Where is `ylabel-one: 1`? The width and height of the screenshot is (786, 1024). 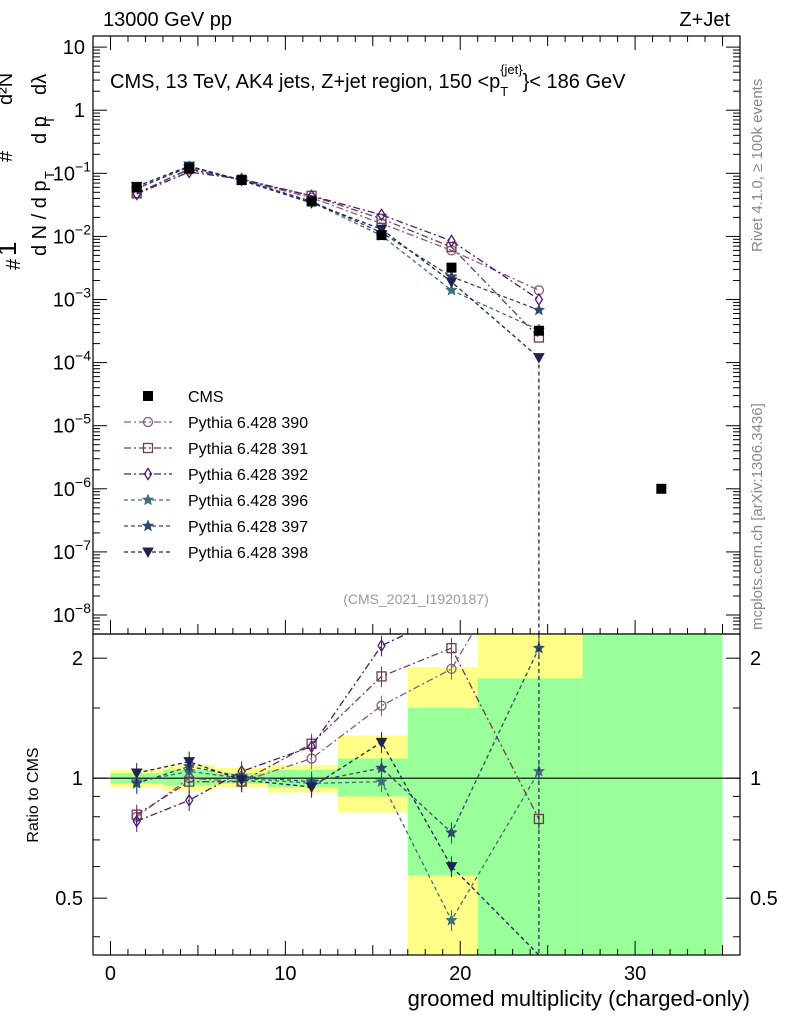
ylabel-one: 1 is located at coordinates (11, 249).